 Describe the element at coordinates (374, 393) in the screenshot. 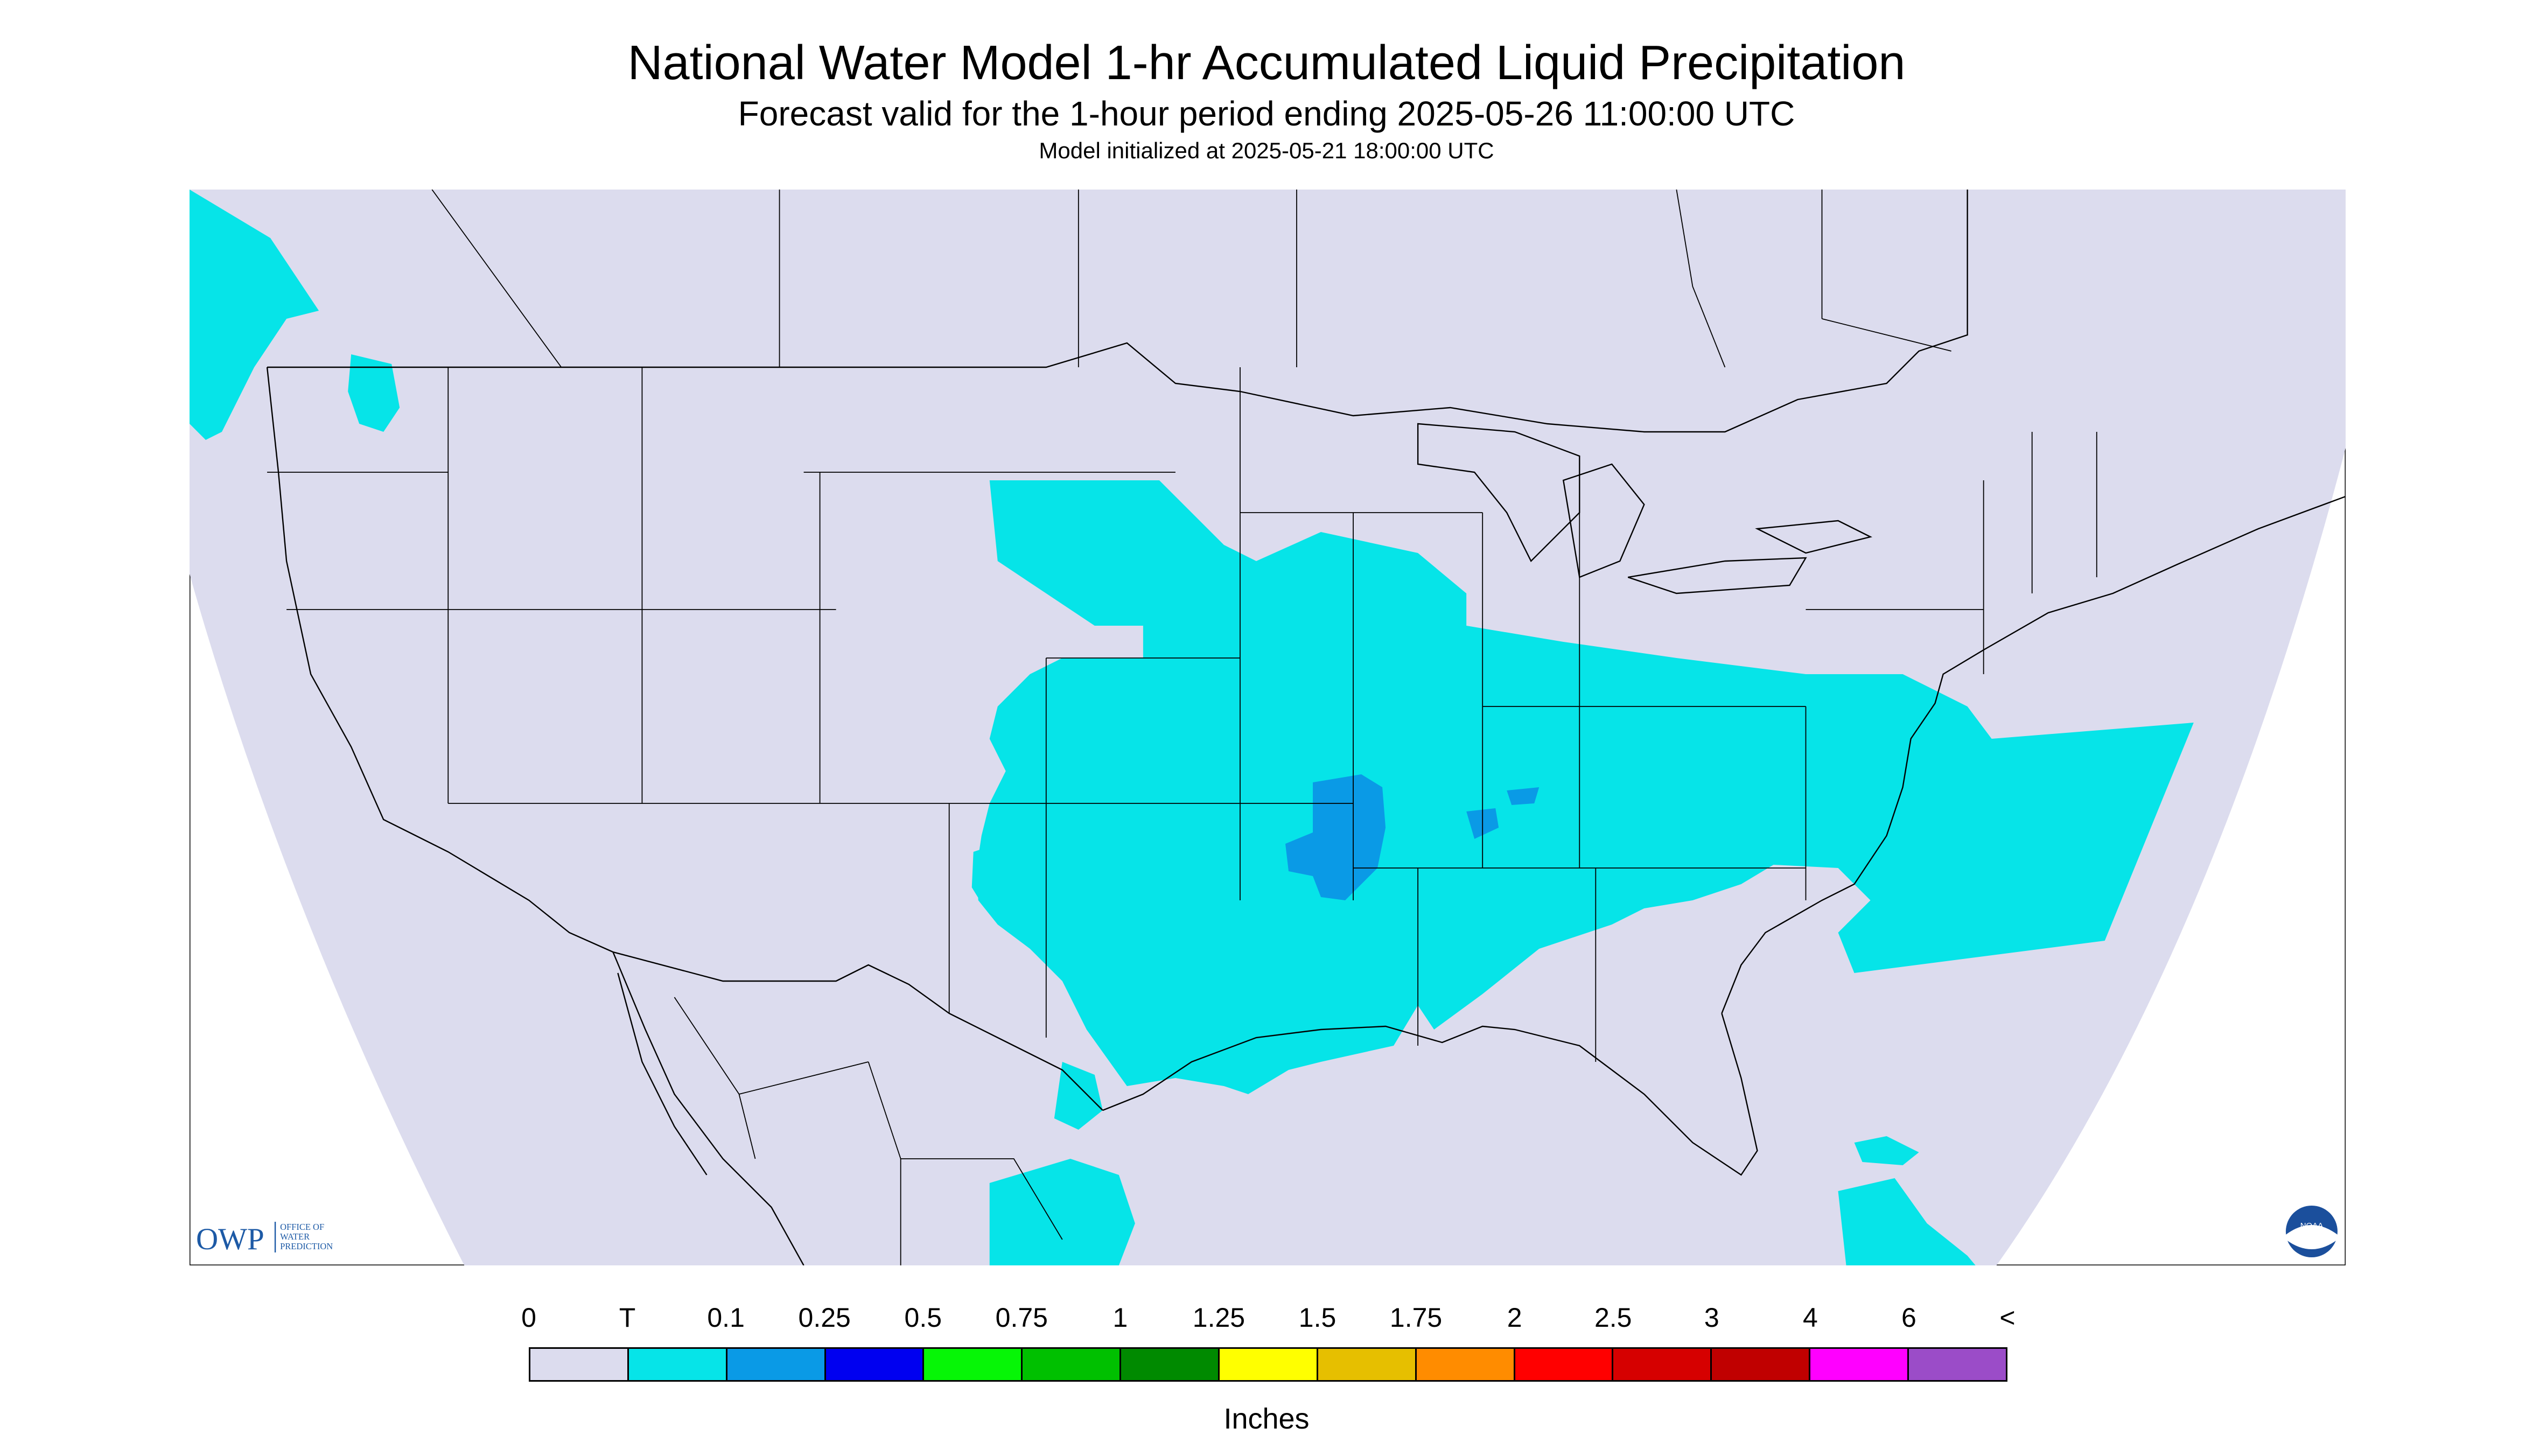

I see `precip-area-washington` at that location.